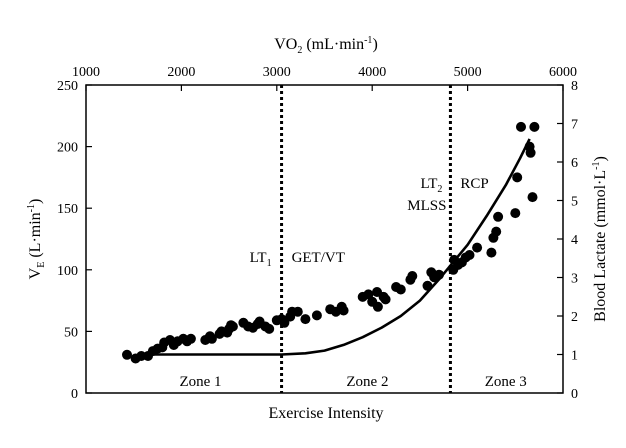 This screenshot has height=448, width=626. I want to click on zone-label: Zone 2, so click(367, 382).